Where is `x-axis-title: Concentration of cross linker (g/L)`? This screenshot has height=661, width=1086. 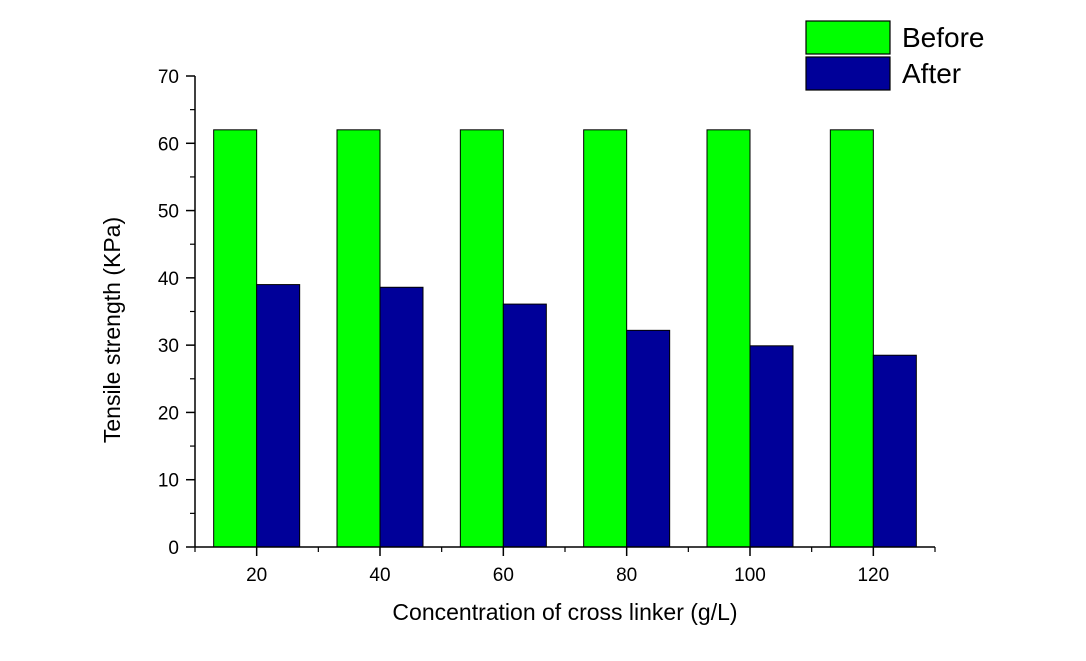 x-axis-title: Concentration of cross linker (g/L) is located at coordinates (564, 612).